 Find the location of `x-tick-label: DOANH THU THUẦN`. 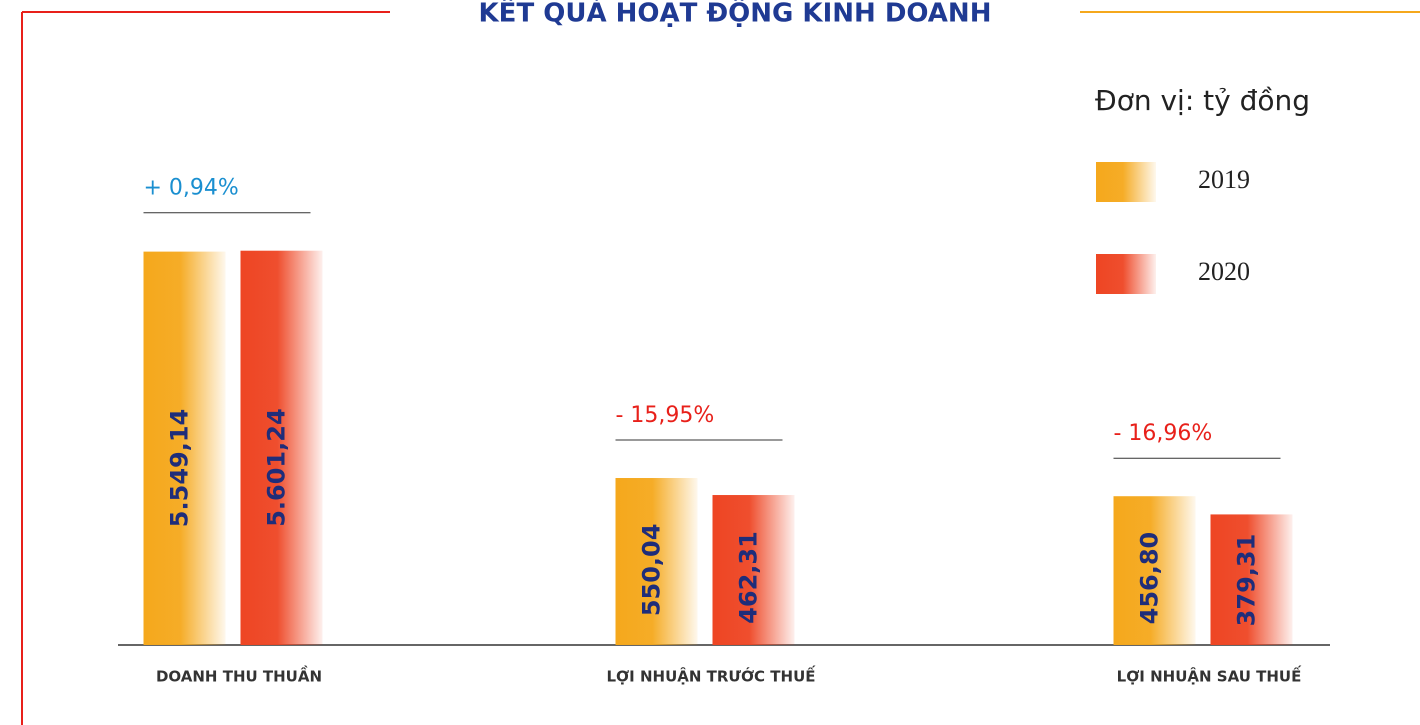

x-tick-label: DOANH THU THUẦN is located at coordinates (239, 675).